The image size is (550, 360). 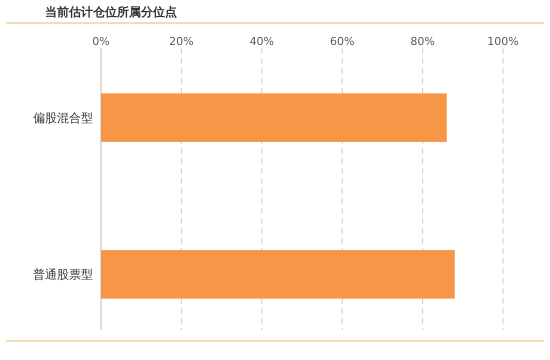 What do you see at coordinates (101, 41) in the screenshot?
I see `x-tick-label: 0%` at bounding box center [101, 41].